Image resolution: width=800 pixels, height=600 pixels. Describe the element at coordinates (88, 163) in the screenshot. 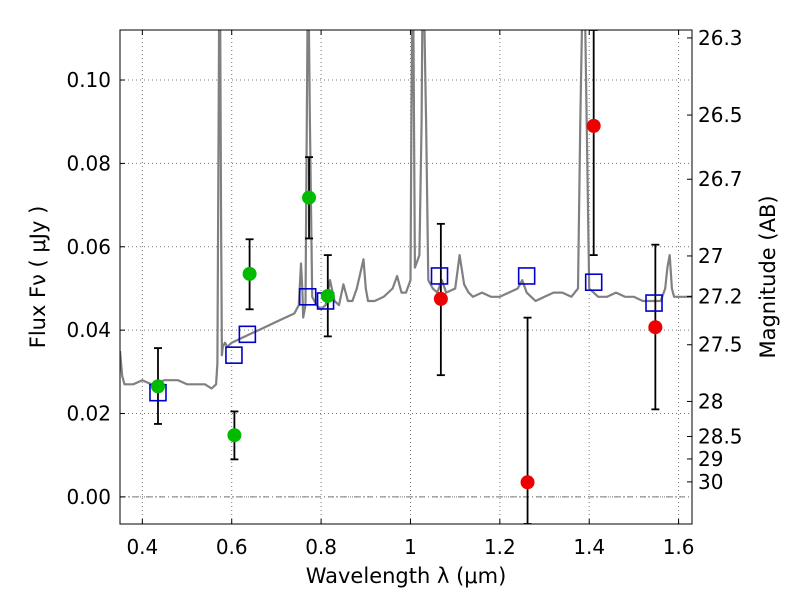

I see `y-tick-label: 0.08` at that location.